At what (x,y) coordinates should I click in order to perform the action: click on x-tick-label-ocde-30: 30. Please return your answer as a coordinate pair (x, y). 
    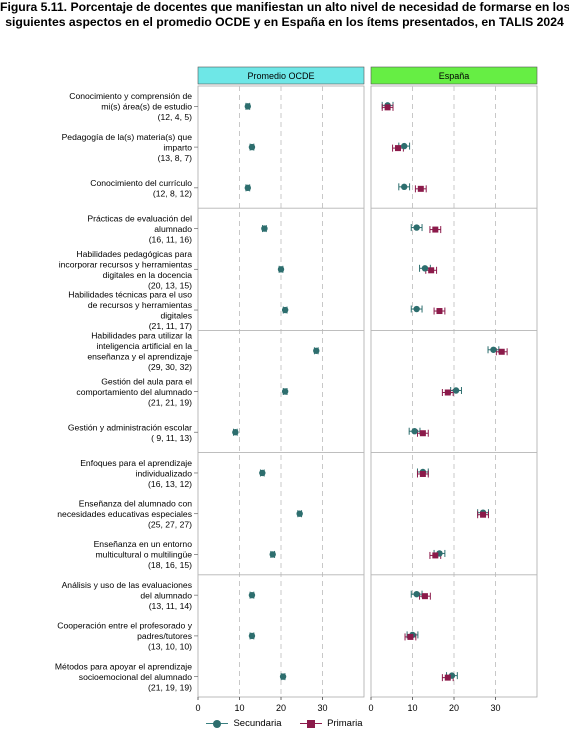
    Looking at the image, I should click on (322, 708).